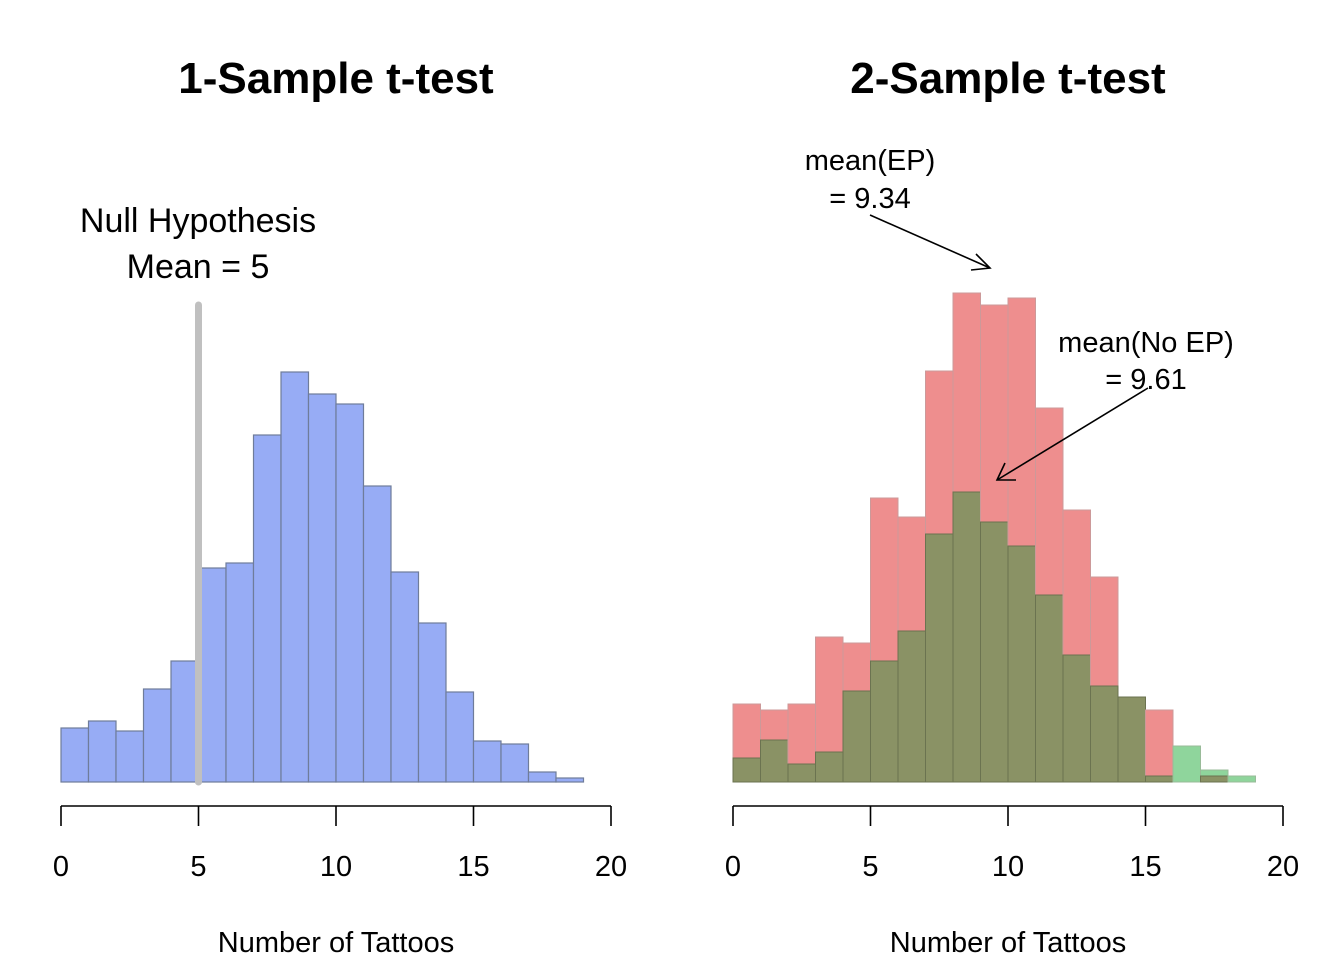  I want to click on right-x-axis: 0 5 10 15 20, so click(1012, 844).